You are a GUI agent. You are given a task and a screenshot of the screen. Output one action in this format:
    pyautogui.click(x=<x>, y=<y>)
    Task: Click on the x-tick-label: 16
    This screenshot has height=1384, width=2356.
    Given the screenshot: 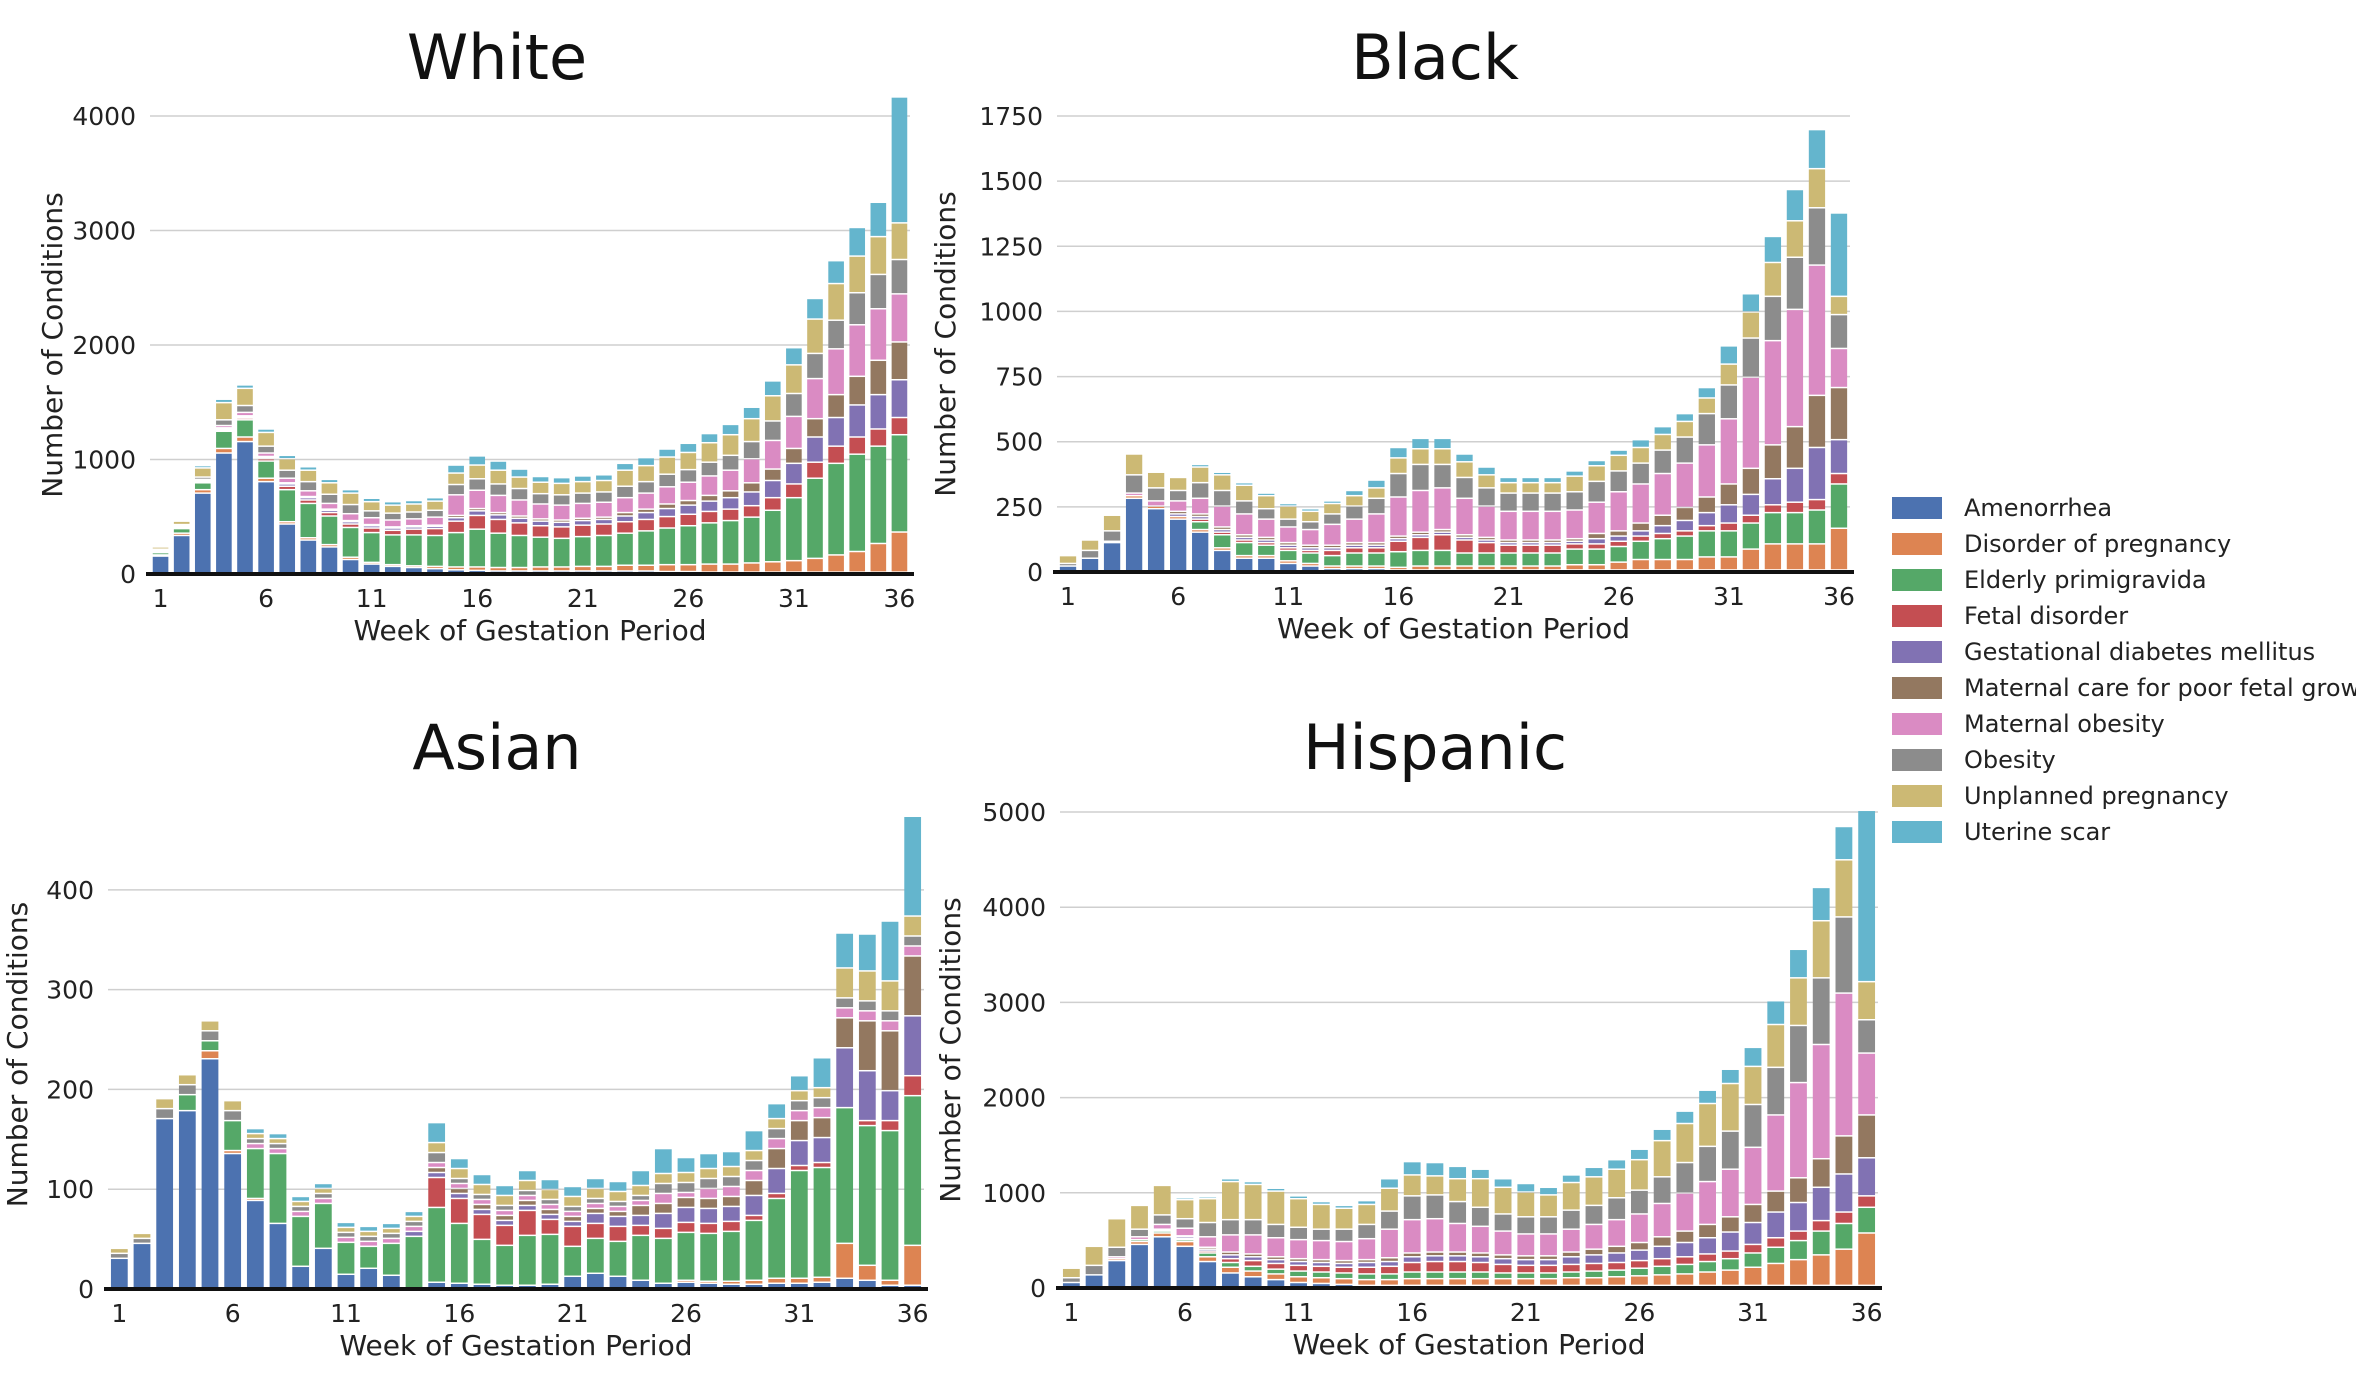 What is the action you would take?
    pyautogui.click(x=477, y=598)
    